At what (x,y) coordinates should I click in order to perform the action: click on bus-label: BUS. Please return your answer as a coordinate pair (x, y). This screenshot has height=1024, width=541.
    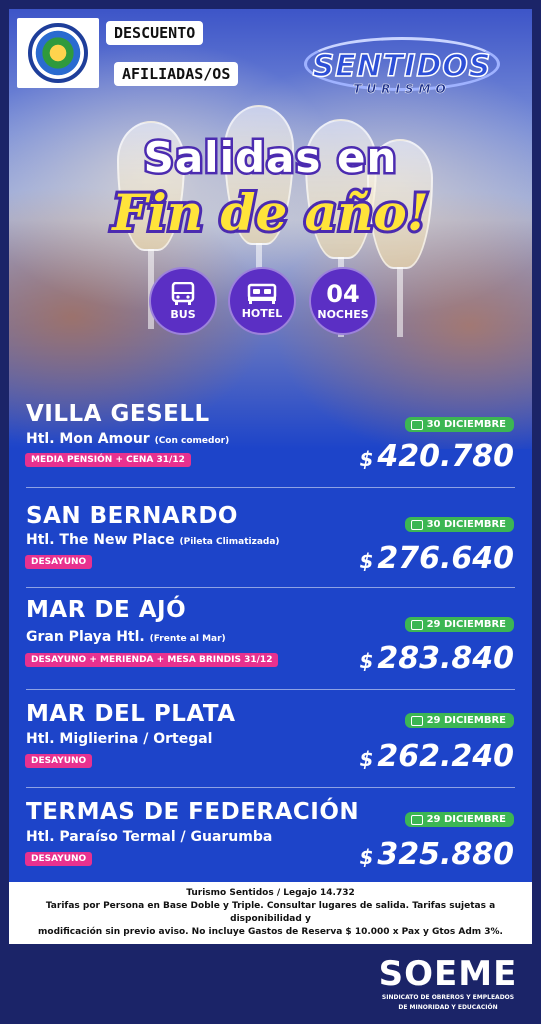
    Looking at the image, I should click on (183, 314).